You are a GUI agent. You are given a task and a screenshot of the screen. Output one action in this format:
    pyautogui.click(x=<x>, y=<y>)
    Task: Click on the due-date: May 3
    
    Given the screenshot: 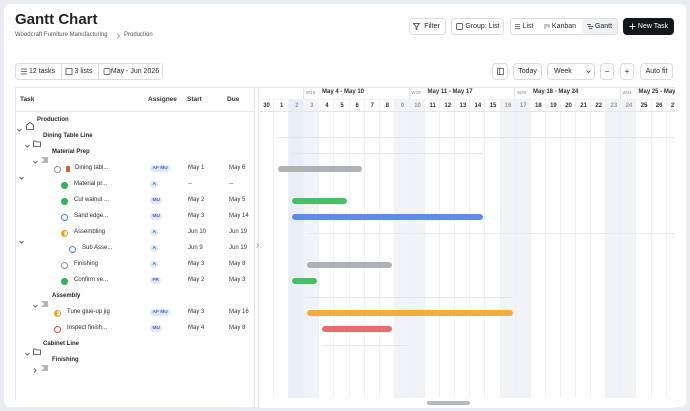 What is the action you would take?
    pyautogui.click(x=237, y=280)
    